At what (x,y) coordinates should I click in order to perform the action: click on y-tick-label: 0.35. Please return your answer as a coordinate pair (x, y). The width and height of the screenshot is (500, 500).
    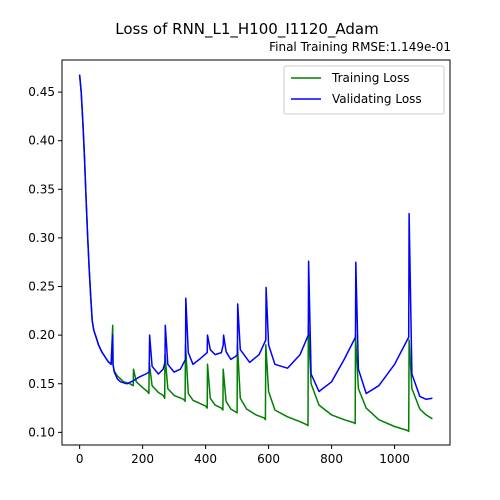
    Looking at the image, I should click on (41, 189).